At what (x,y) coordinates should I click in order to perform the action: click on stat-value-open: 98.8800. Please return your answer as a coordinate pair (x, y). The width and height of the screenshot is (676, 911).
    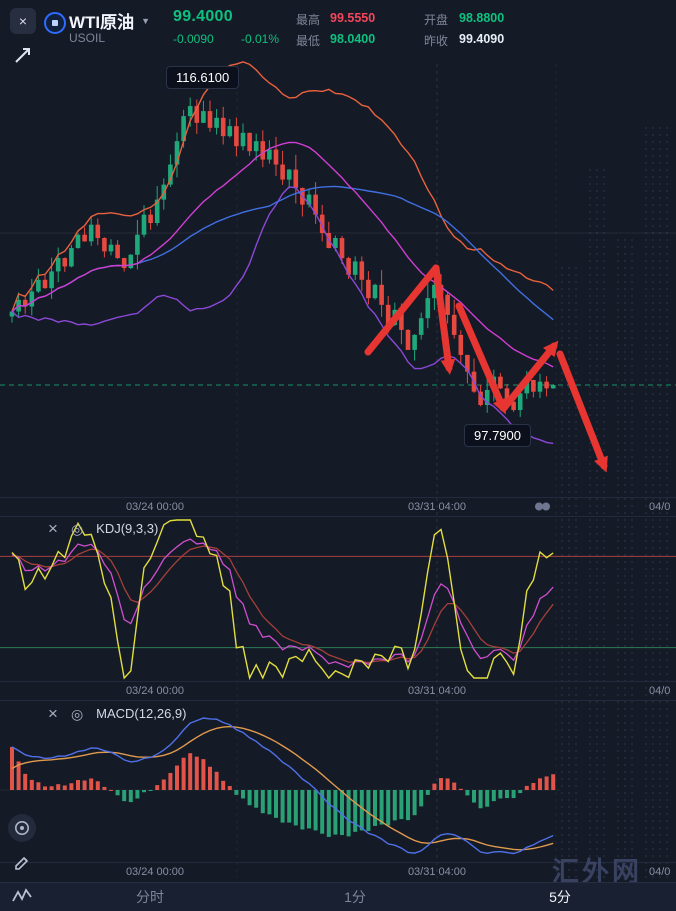
    Looking at the image, I should click on (482, 18).